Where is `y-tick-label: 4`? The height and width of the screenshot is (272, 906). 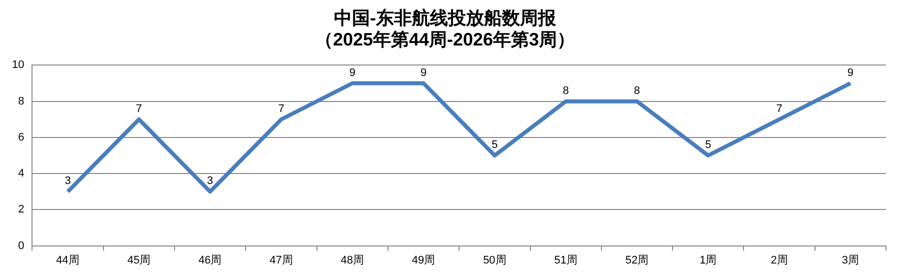
y-tick-label: 4 is located at coordinates (21, 174).